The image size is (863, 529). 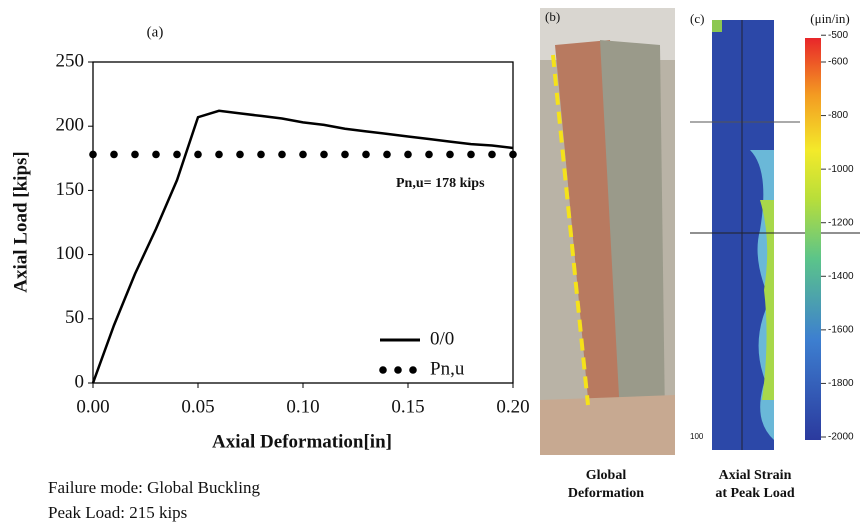 I want to click on corner-label: 100, so click(x=697, y=436).